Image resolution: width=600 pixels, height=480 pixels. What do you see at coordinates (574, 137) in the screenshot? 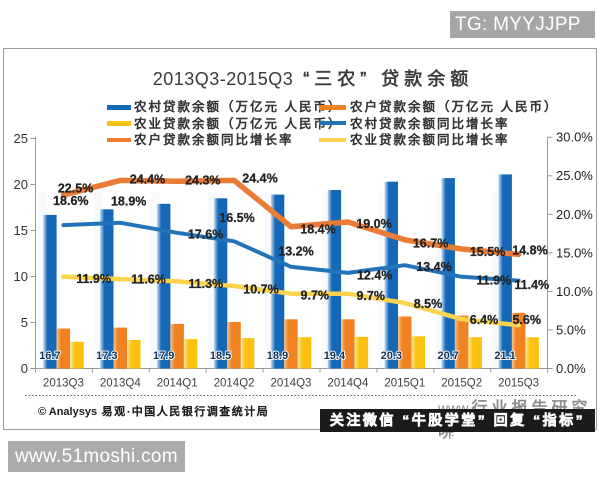
I see `svg-text: 30.0%` at bounding box center [574, 137].